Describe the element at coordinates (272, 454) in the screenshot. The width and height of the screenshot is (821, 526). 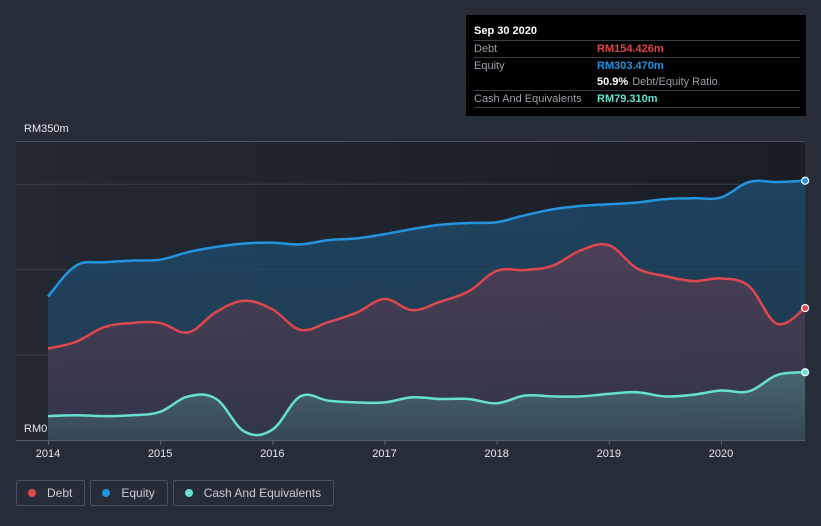
I see `x-tick-label: 2016` at that location.